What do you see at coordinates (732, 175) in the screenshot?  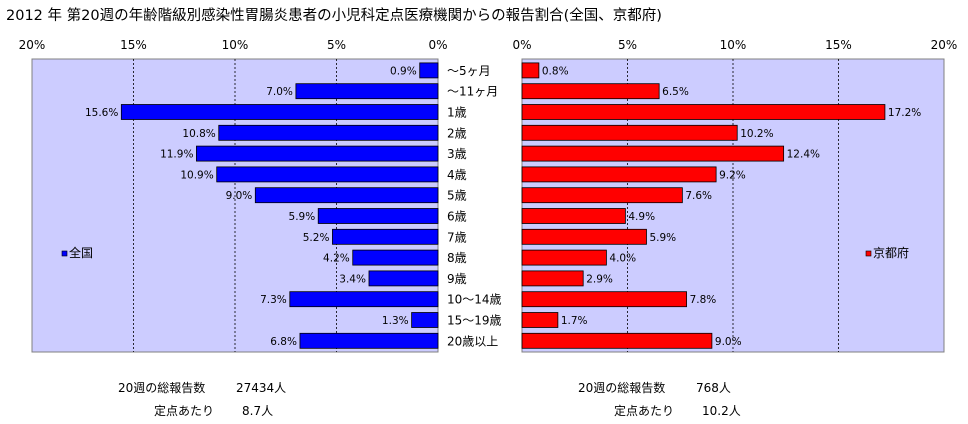 I see `data-label-kyoto: 9.2%` at bounding box center [732, 175].